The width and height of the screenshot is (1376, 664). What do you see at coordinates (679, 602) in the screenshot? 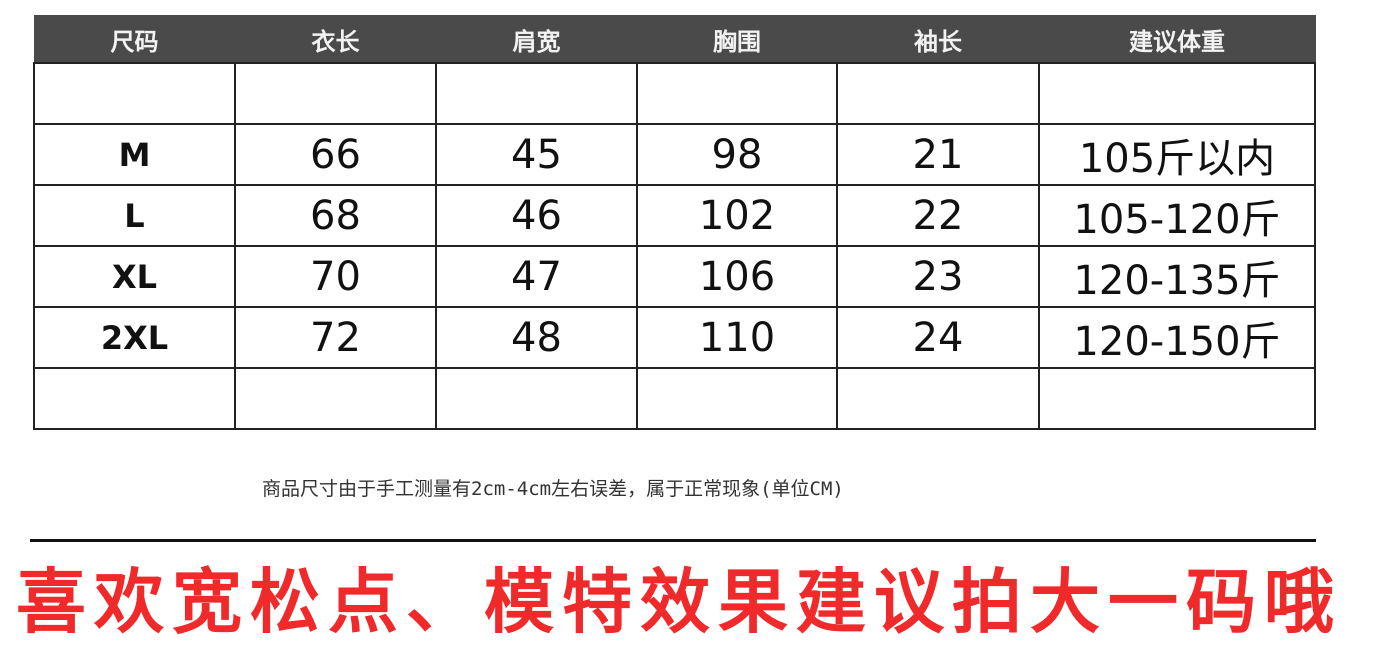
I see `promo-text: 喜欢宽松点、模特效果建议拍大一码哦` at bounding box center [679, 602].